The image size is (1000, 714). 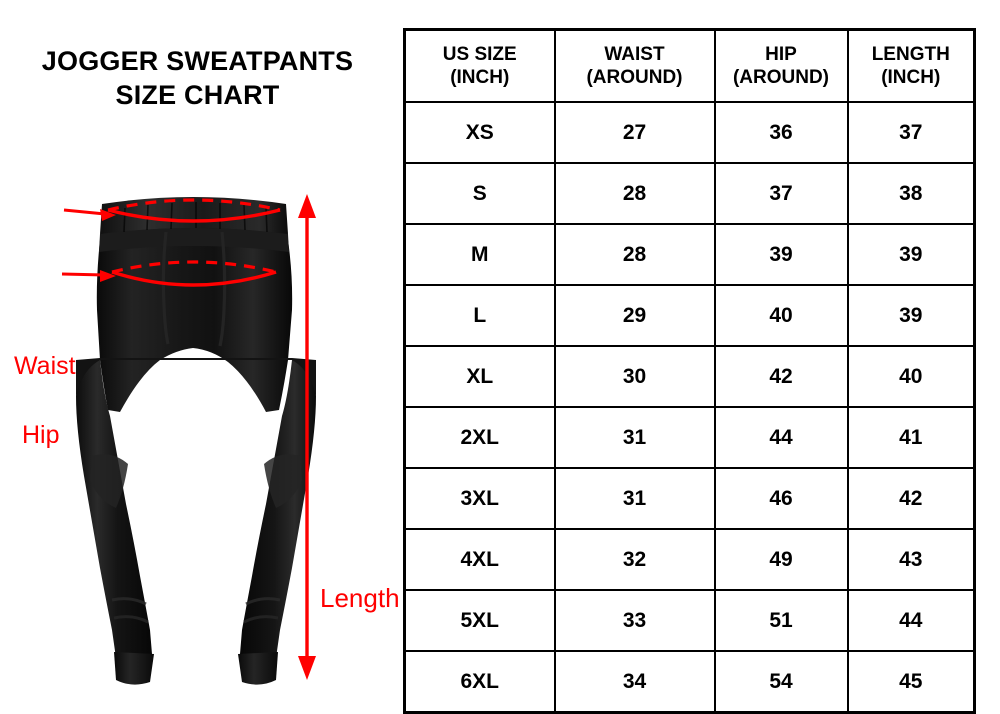 I want to click on cell-waist: 27, so click(x=634, y=132).